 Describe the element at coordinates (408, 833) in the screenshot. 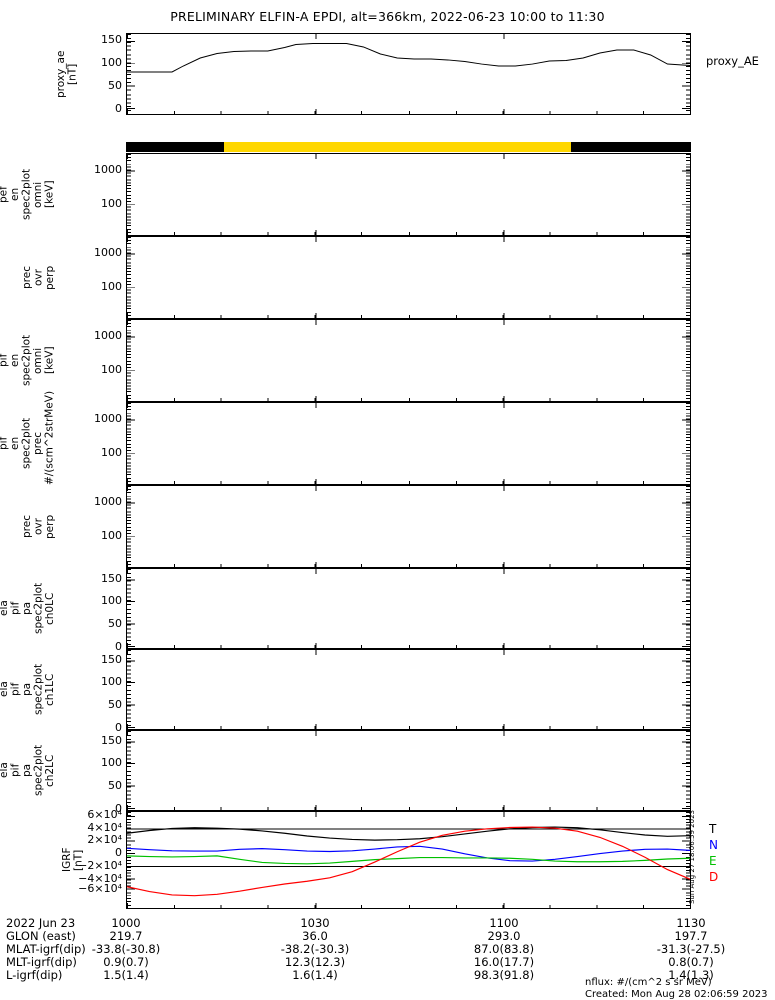

I see `trace-T` at that location.